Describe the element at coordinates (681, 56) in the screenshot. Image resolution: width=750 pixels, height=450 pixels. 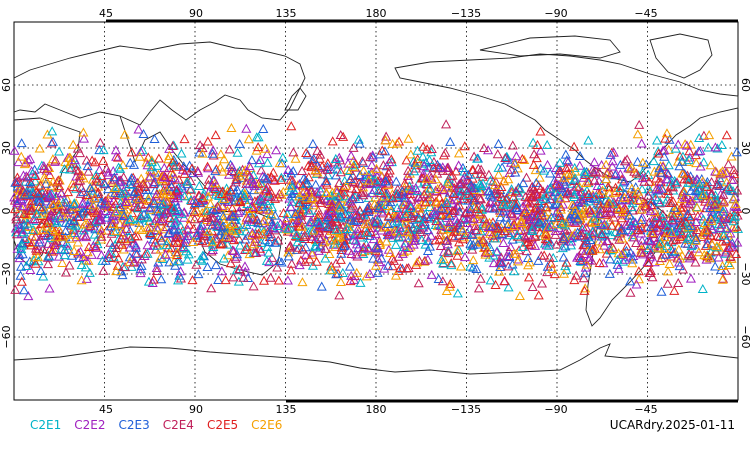
I see `greenland-outline` at that location.